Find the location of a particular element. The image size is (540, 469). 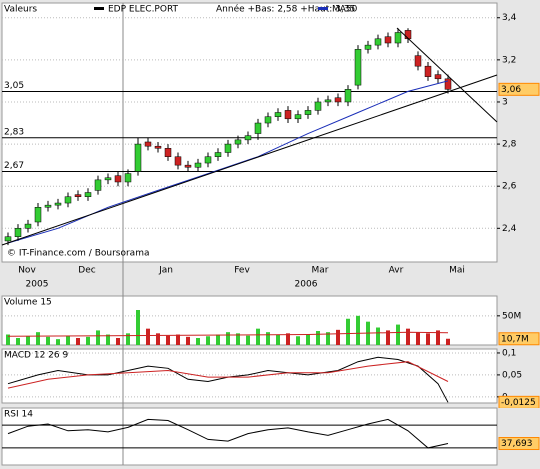

y-tick-label: 3,2 is located at coordinates (509, 60).